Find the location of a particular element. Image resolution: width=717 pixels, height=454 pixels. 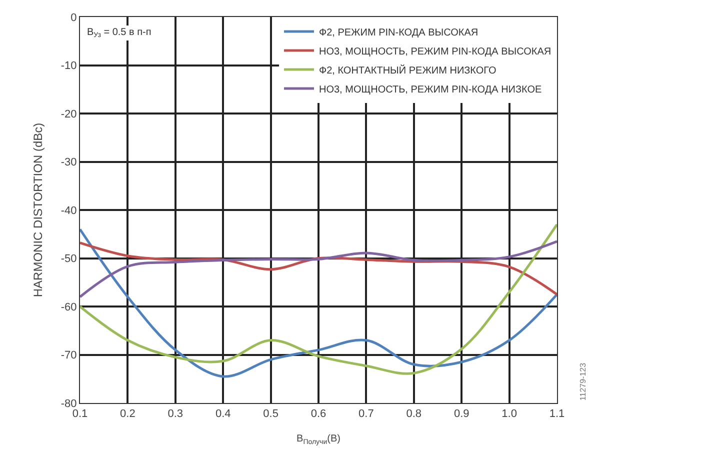

legend-label: Ф2, КОНТАКТНЫЙ РЕЖИМ НИЗКОГО is located at coordinates (408, 69).